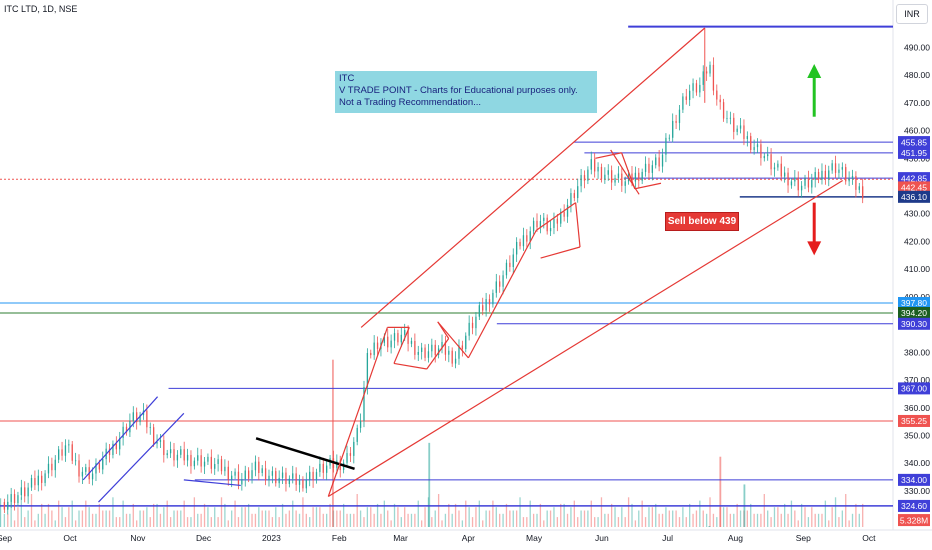 This screenshot has height=550, width=932. Describe the element at coordinates (912, 275) in the screenshot. I see `price-axis-bg` at that location.